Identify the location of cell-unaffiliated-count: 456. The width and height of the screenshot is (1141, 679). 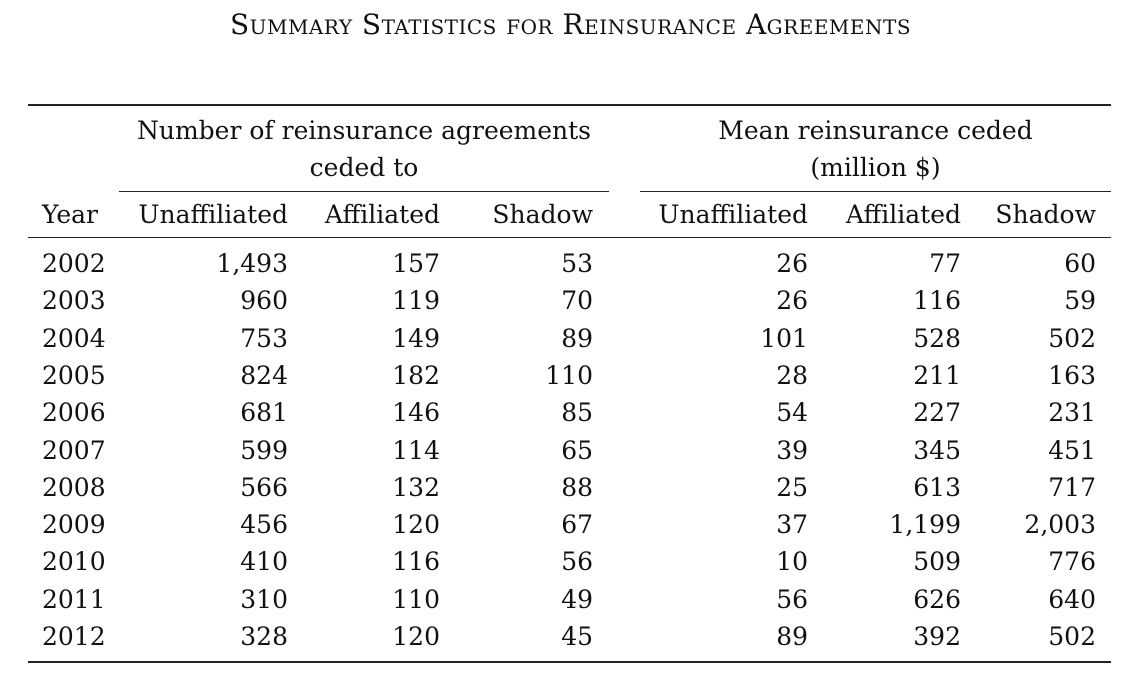
(264, 525).